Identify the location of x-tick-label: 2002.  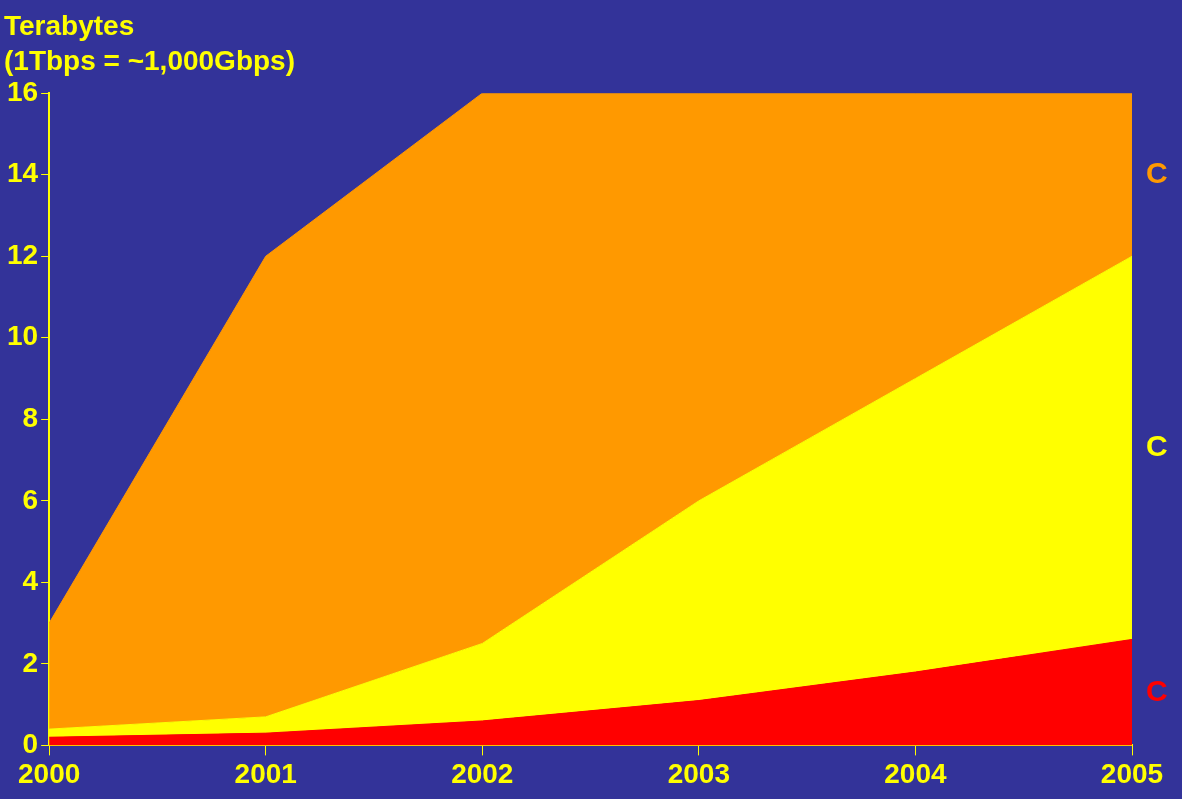
(482, 773).